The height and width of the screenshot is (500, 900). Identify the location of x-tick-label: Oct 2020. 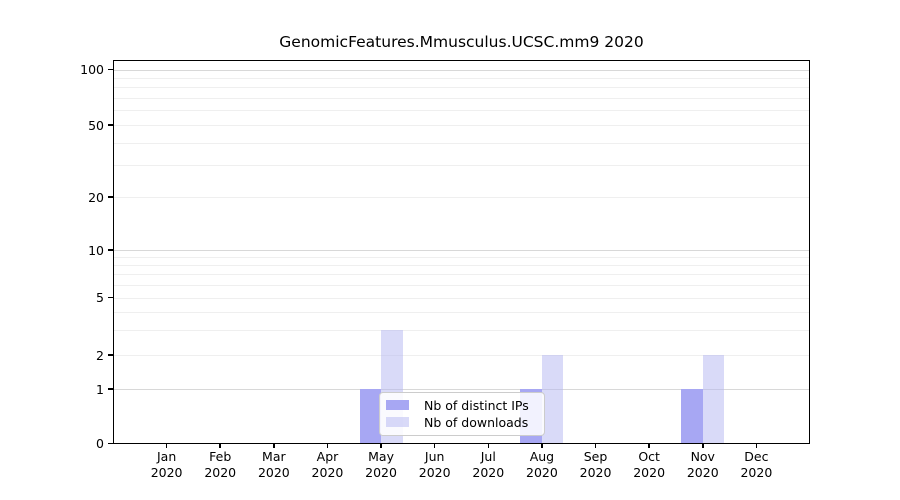
(649, 465).